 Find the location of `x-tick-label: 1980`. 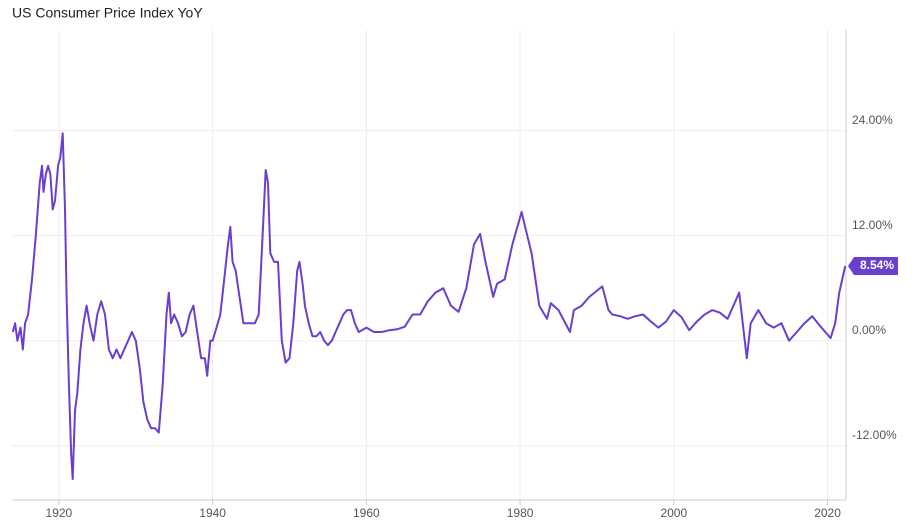

x-tick-label: 1980 is located at coordinates (520, 513).